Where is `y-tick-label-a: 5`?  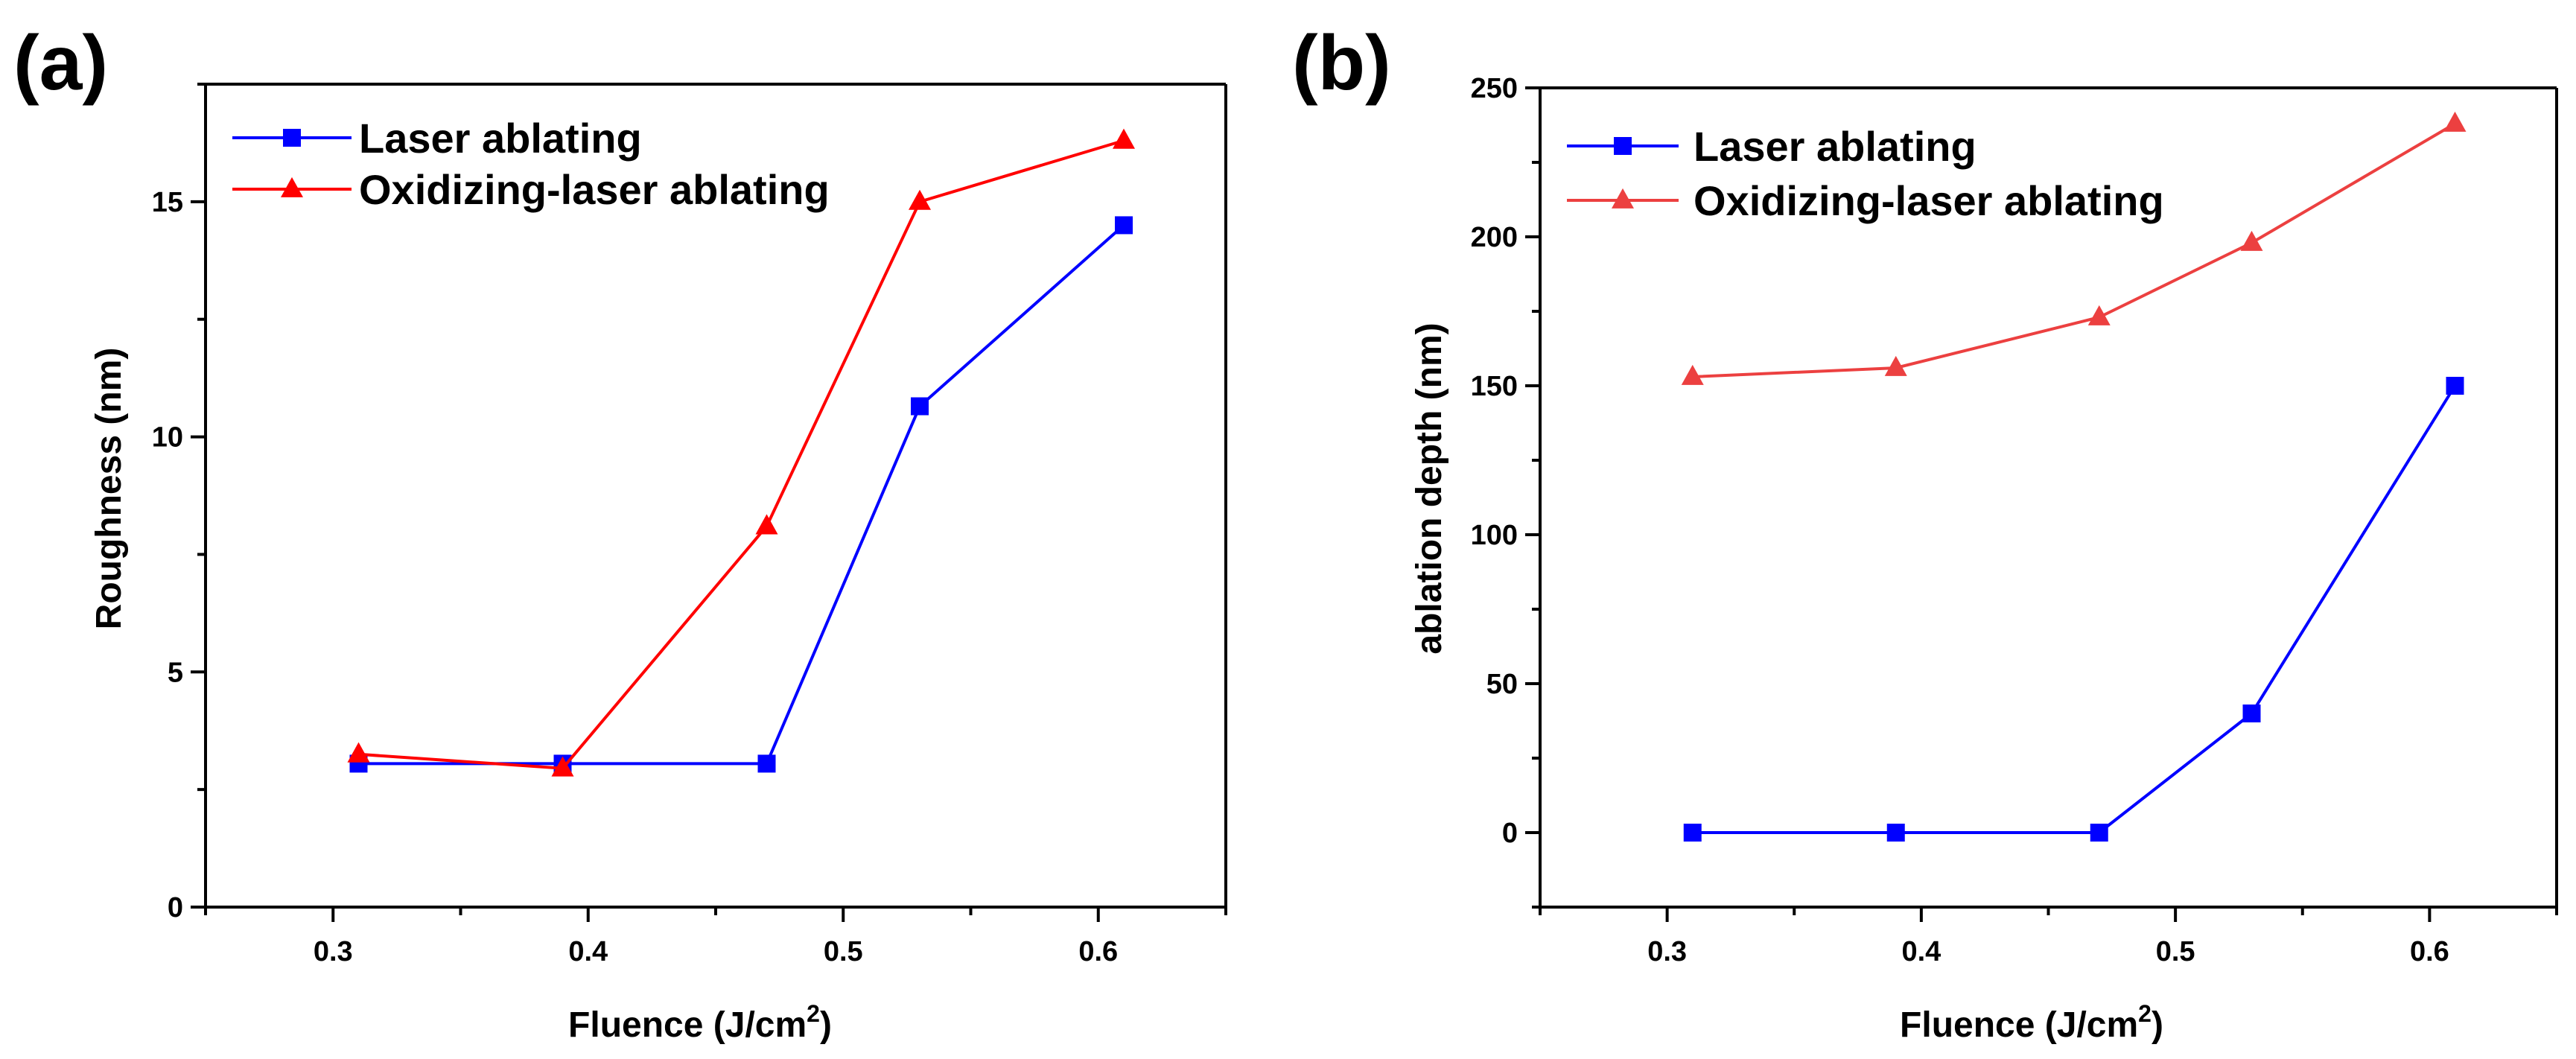 y-tick-label-a: 5 is located at coordinates (175, 672).